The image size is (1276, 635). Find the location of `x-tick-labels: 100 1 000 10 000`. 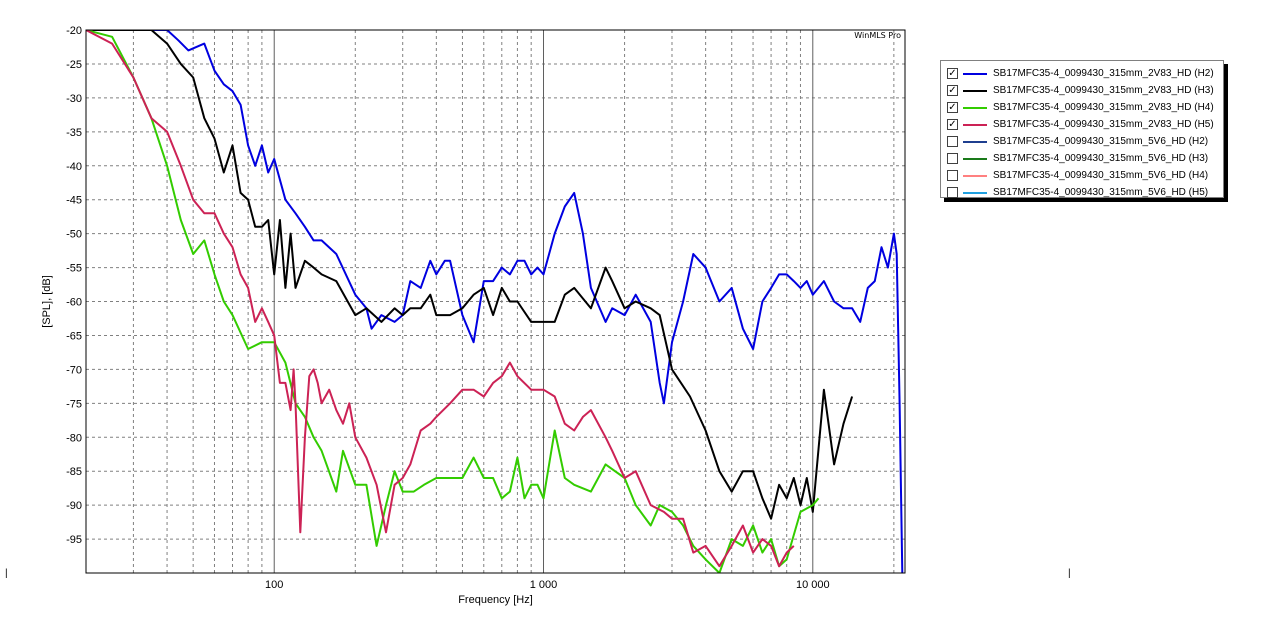

x-tick-labels: 100 1 000 10 000 is located at coordinates (547, 585).